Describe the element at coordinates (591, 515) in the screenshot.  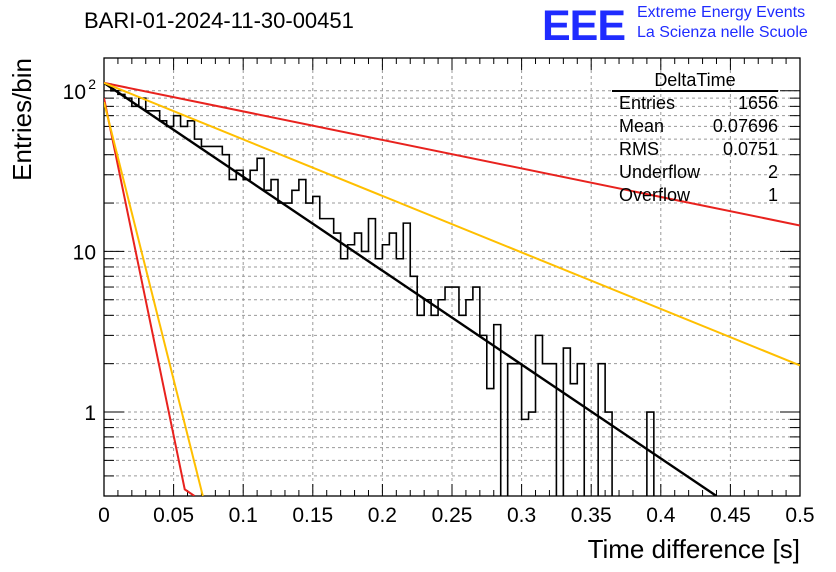
I see `x-tick-label: 0.35` at that location.